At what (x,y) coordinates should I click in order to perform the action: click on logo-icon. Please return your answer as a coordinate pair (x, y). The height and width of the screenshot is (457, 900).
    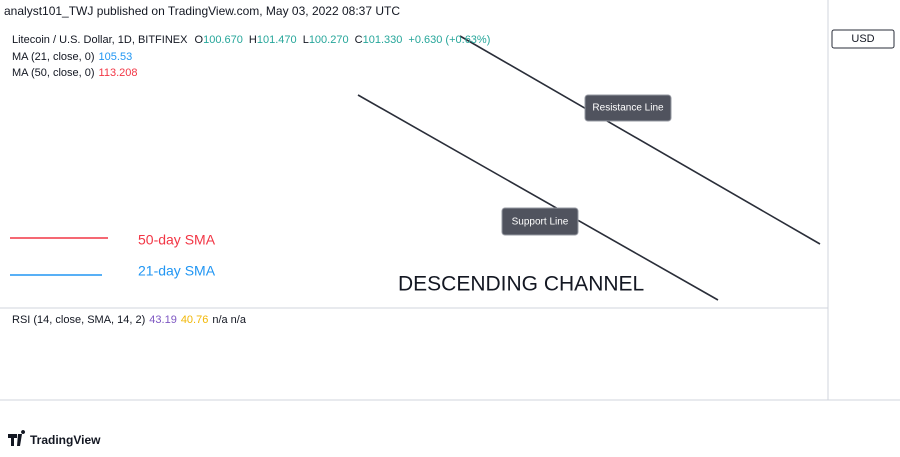
    Looking at the image, I should click on (17, 438).